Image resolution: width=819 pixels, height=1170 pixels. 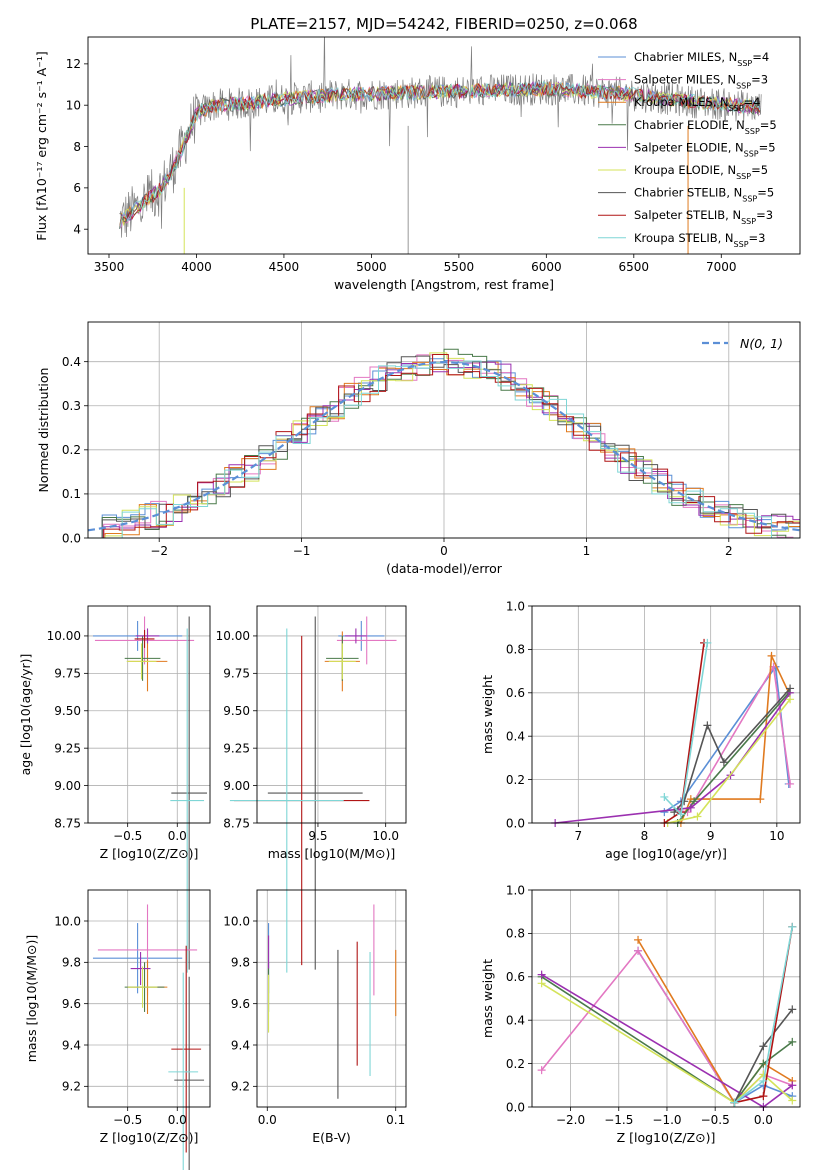 I want to click on x-axis-label: Z [log10(Z/Z⊙)], so click(x=149, y=1137).